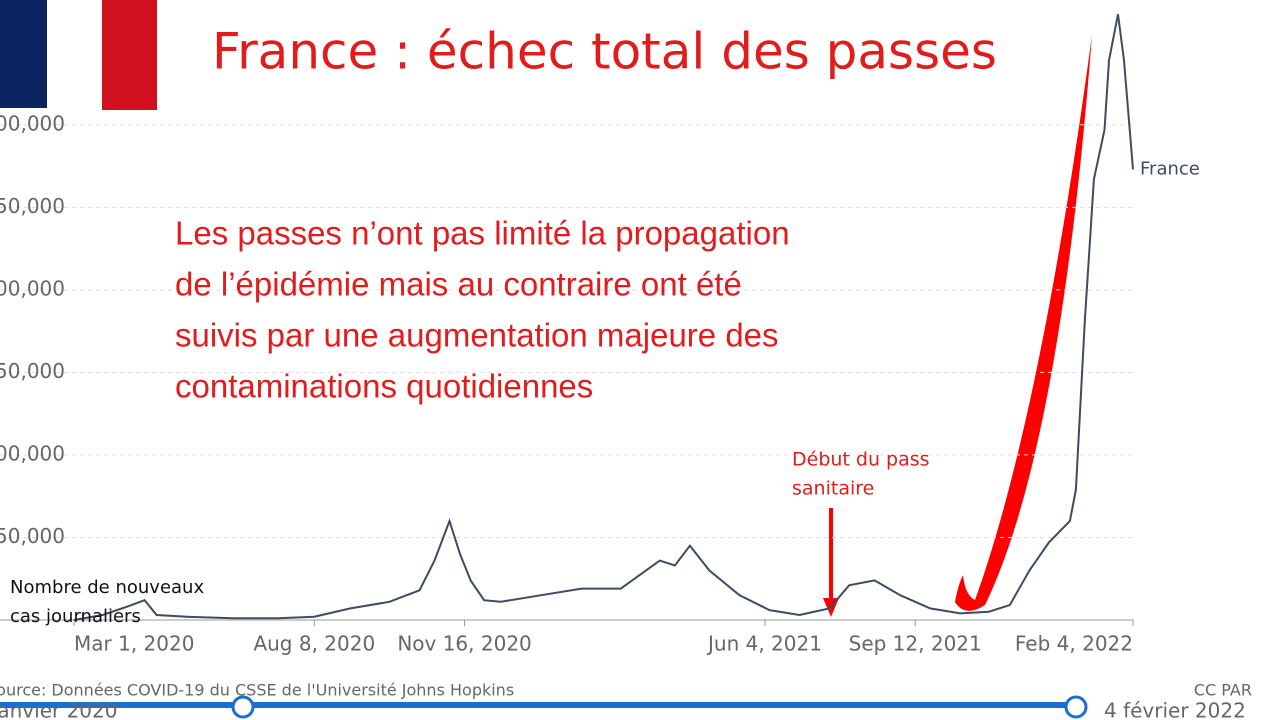 The height and width of the screenshot is (720, 1280). I want to click on flag-blue, so click(23, 54).